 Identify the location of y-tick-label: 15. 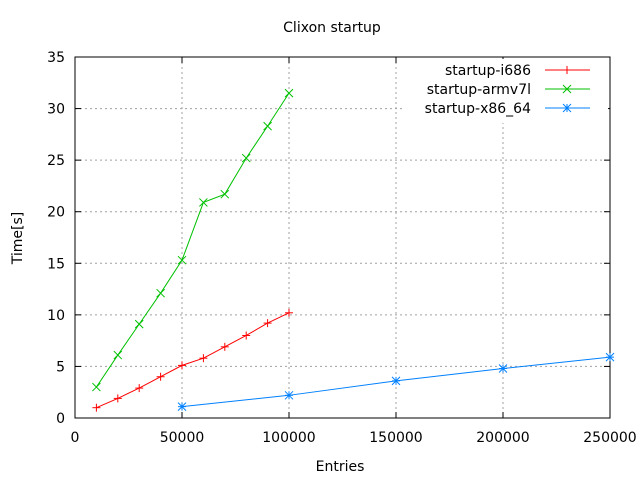
(56, 264).